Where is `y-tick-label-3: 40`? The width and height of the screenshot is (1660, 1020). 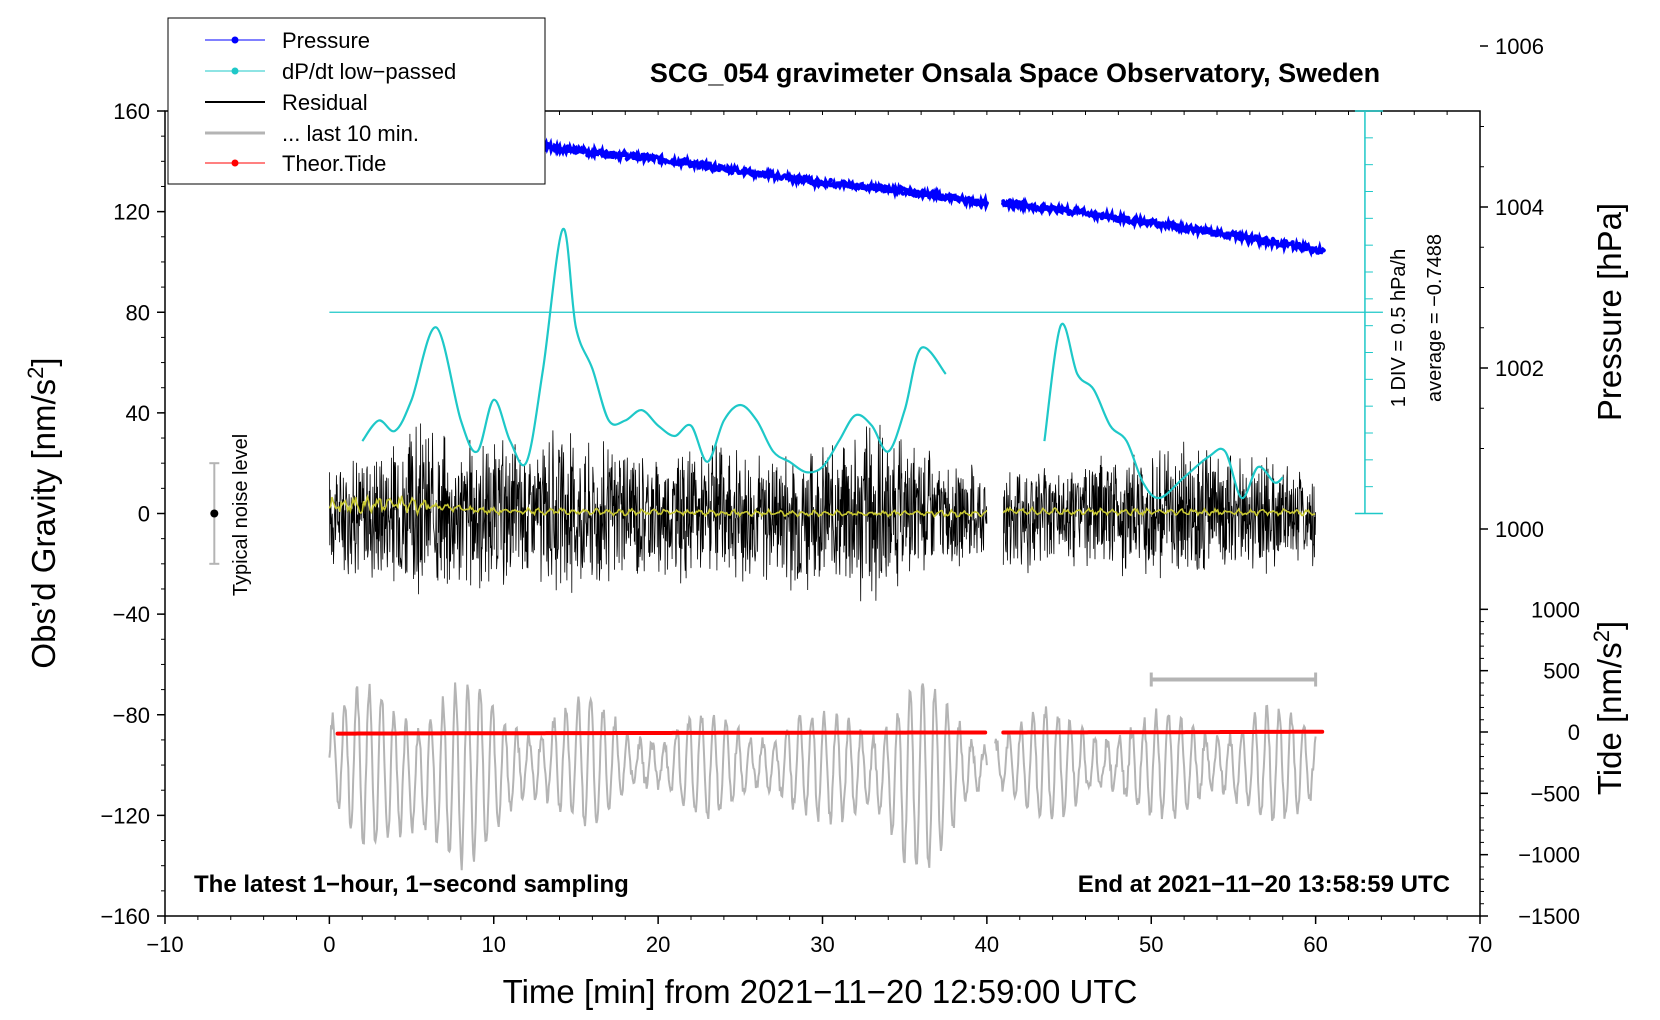 y-tick-label-3: 40 is located at coordinates (138, 413).